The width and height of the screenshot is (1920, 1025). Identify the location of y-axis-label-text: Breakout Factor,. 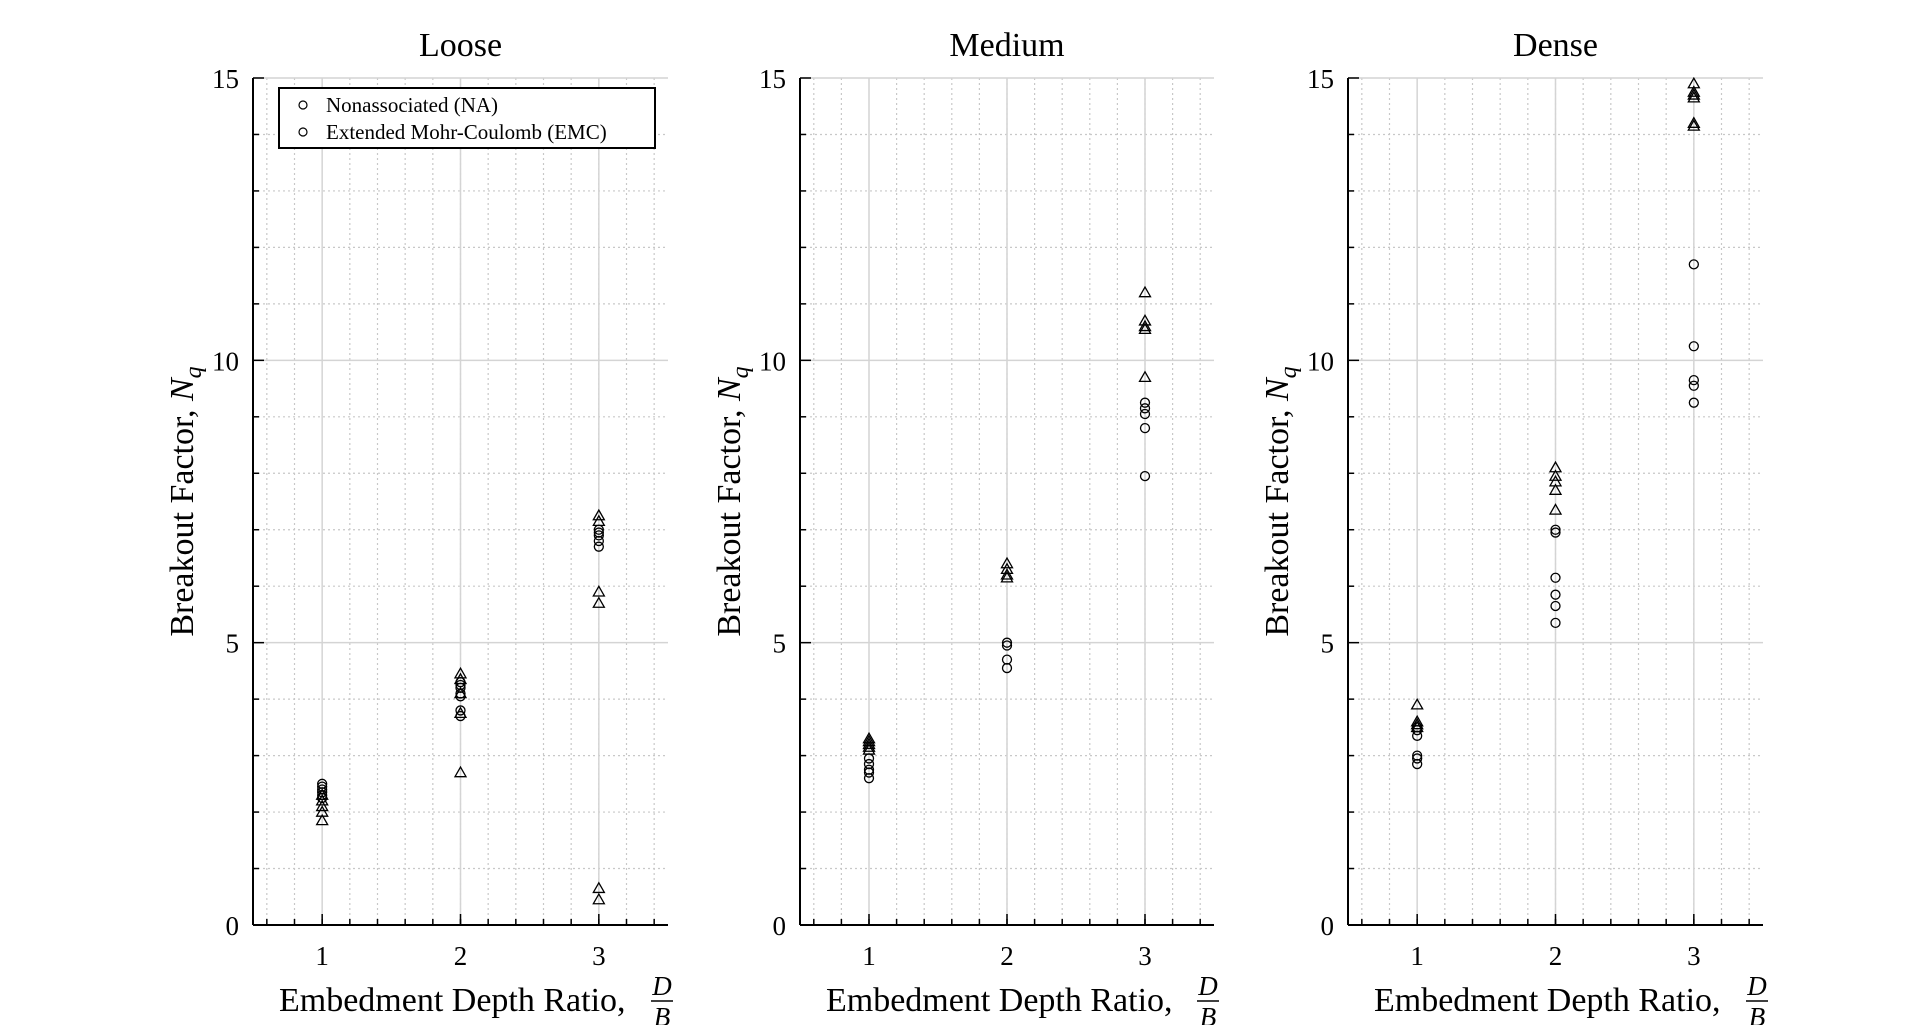
(182, 519).